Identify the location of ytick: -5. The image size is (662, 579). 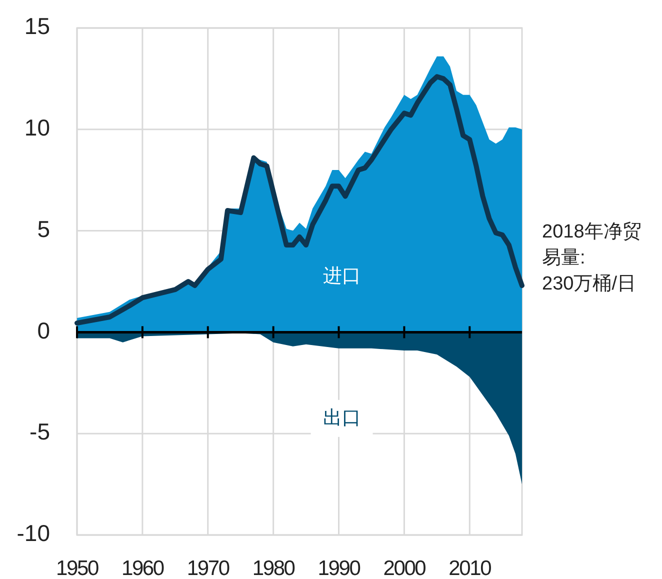
(40, 431).